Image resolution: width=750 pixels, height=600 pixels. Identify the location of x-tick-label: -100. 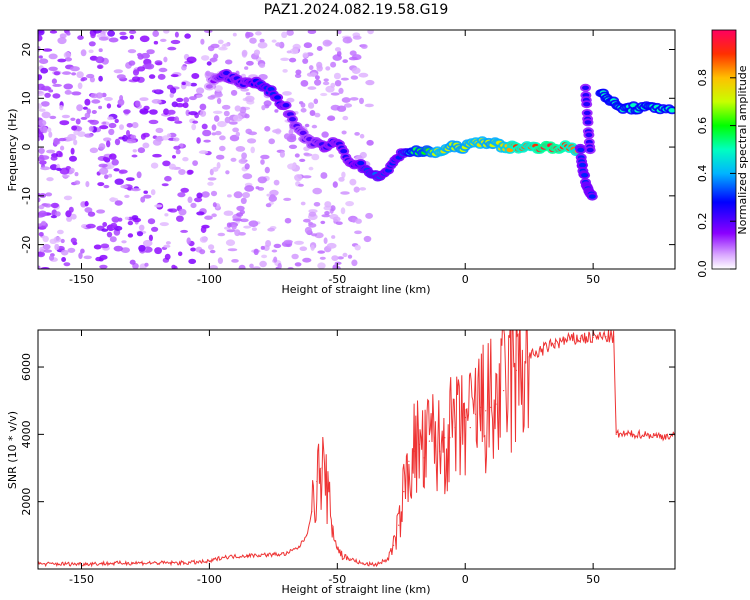
(209, 279).